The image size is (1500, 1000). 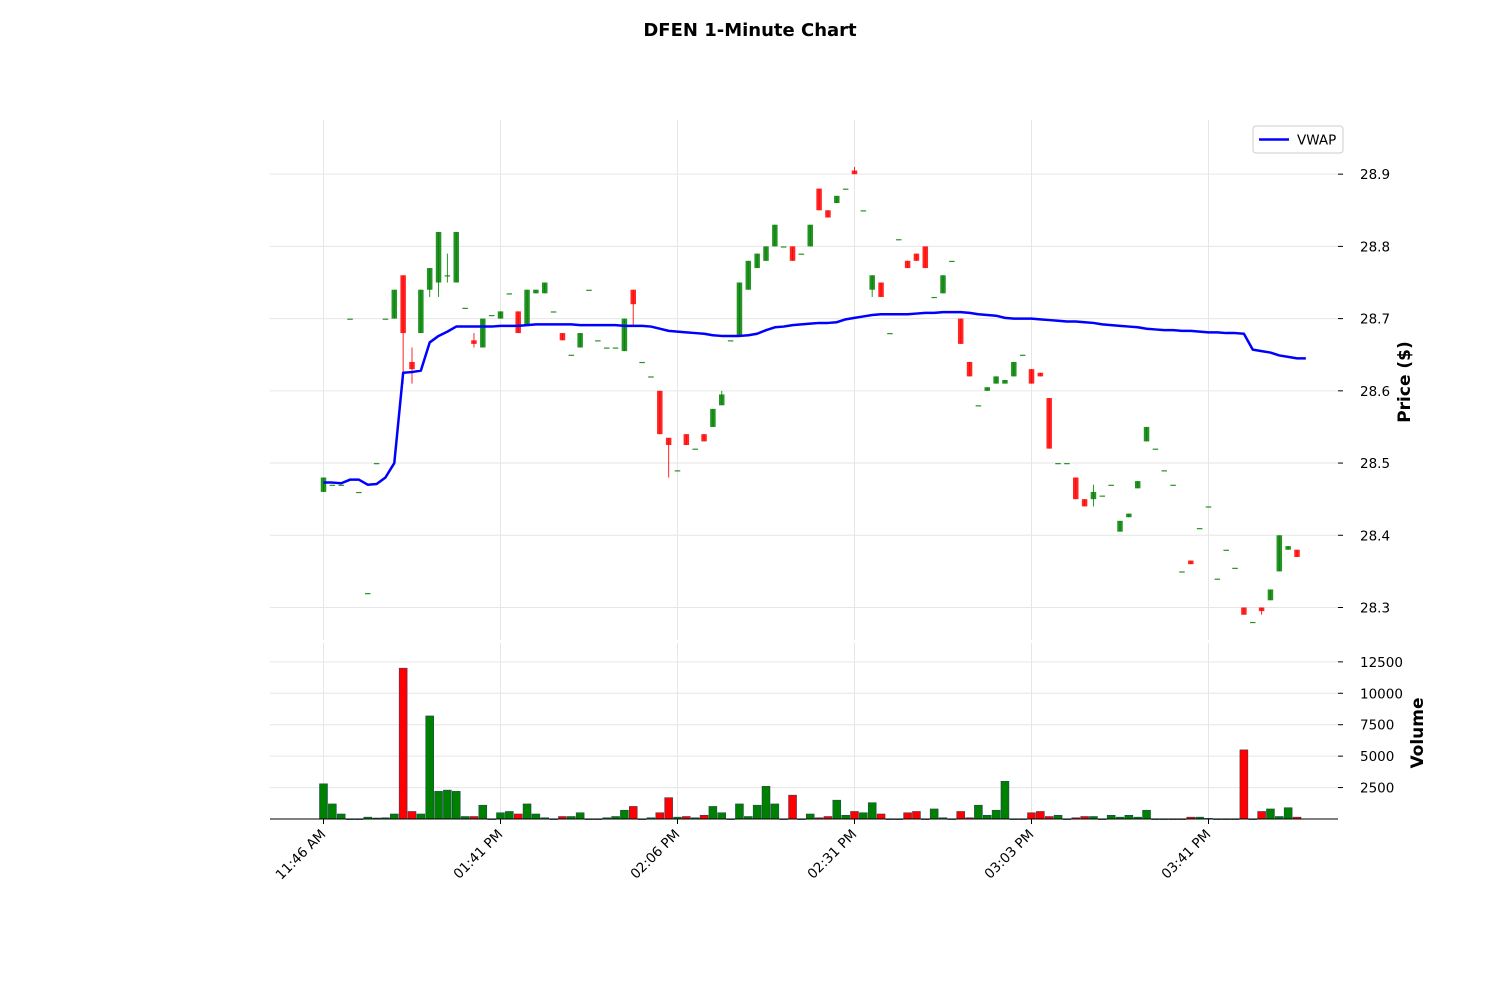 I want to click on volume-tick-label: 2500, so click(x=1377, y=789).